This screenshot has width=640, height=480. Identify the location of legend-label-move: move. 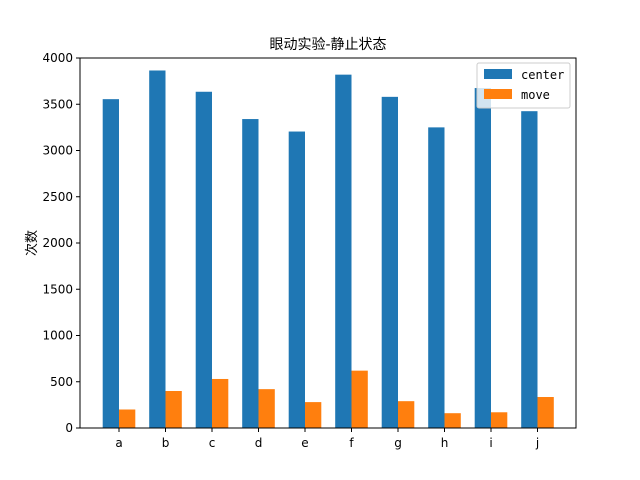
(535, 95).